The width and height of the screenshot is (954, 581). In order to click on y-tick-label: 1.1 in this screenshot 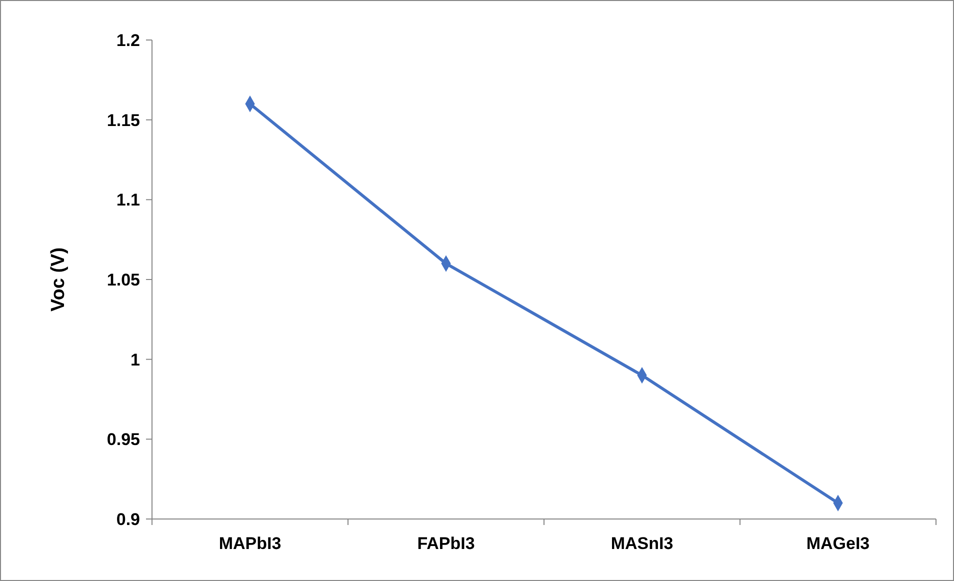, I will do `click(128, 200)`.